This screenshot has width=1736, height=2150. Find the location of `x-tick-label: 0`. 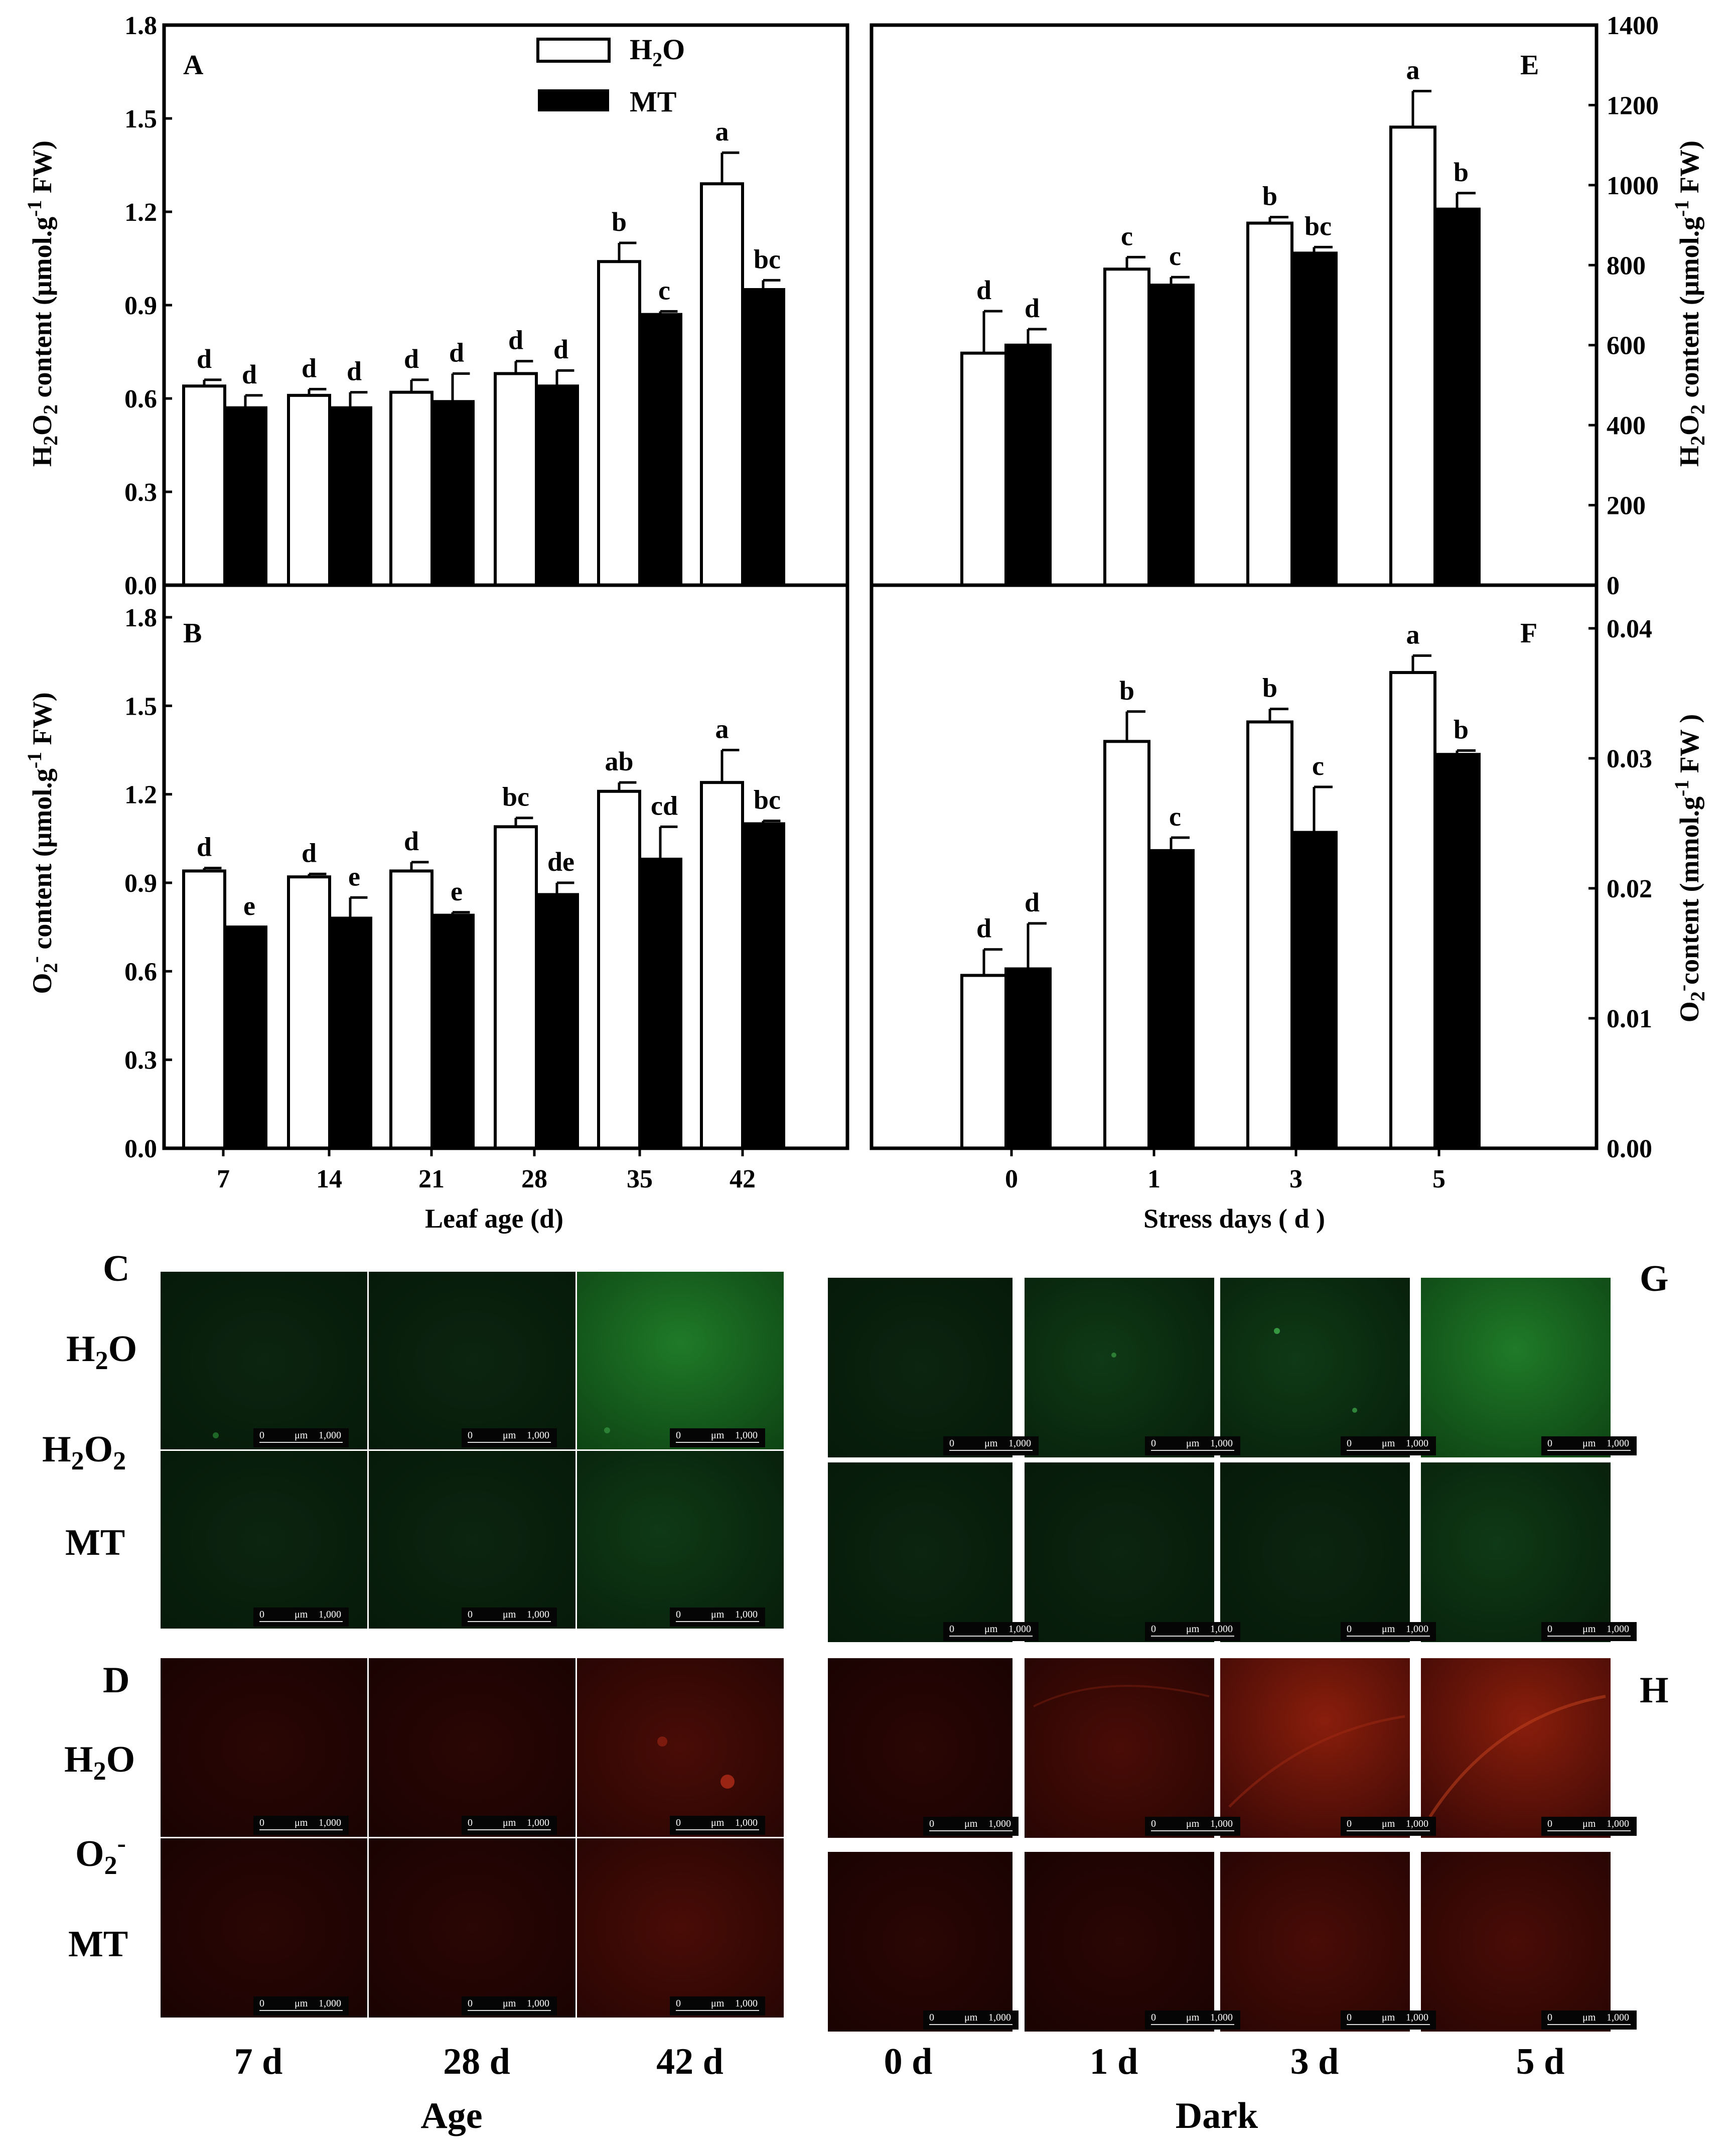

x-tick-label: 0 is located at coordinates (1011, 1179).